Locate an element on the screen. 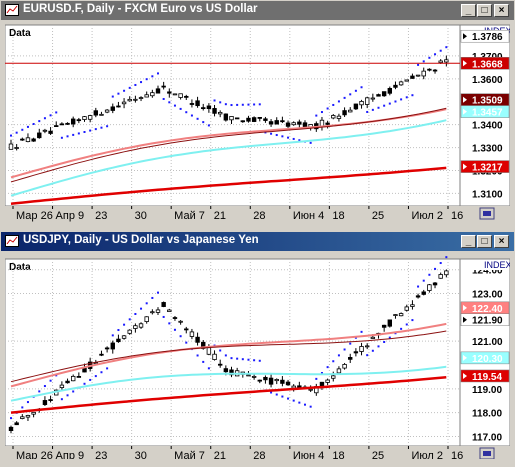 The image size is (515, 467). time-tick-label: Апр 9 is located at coordinates (70, 454).